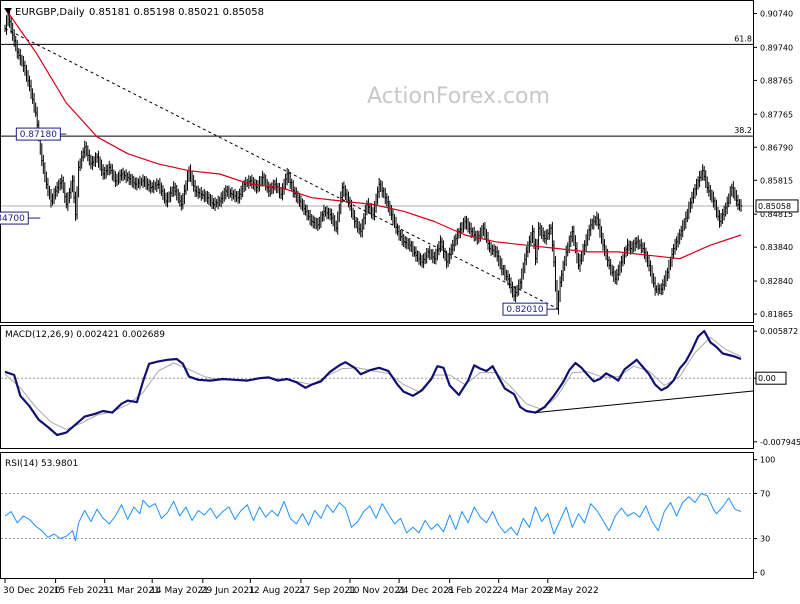 Image resolution: width=800 pixels, height=604 pixels. What do you see at coordinates (277, 591) in the screenshot?
I see `x-axis-label: 12 Aug 2021` at bounding box center [277, 591].